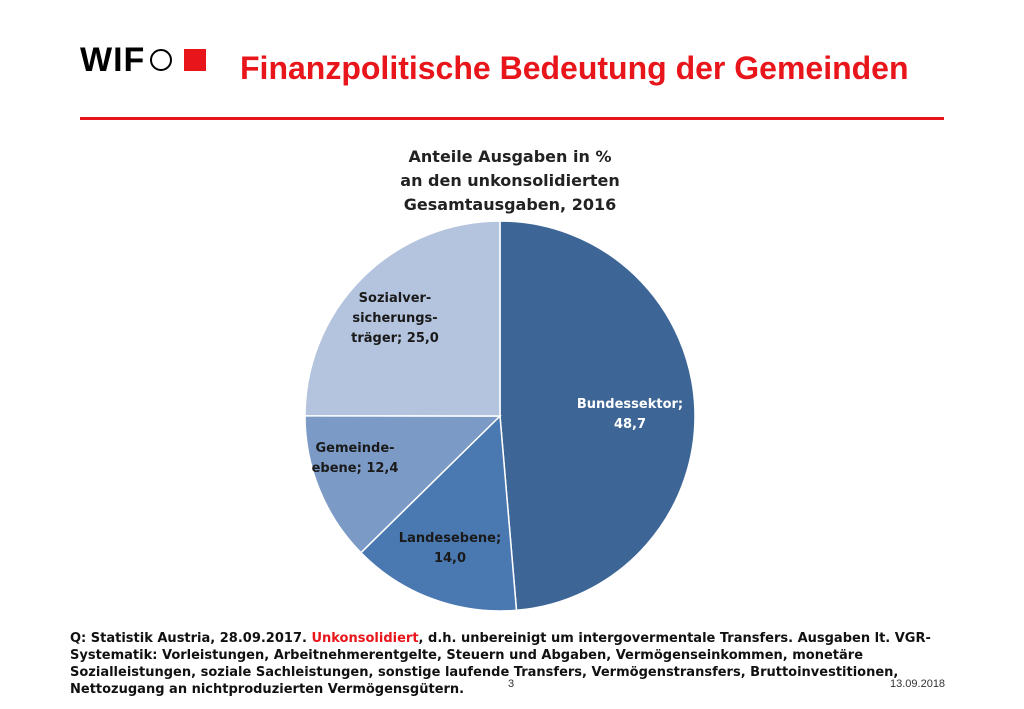 This screenshot has height=709, width=1024. Describe the element at coordinates (395, 338) in the screenshot. I see `pie-slice-label-line: träger; 25,0` at that location.